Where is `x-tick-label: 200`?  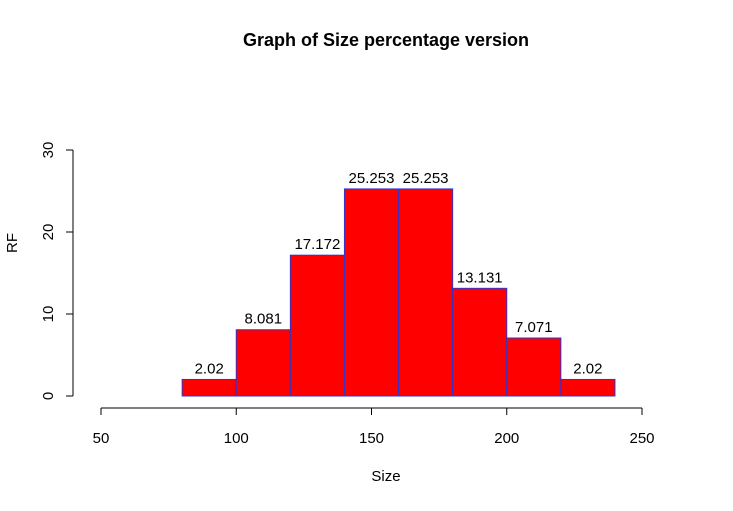
x-tick-label: 200 is located at coordinates (506, 438).